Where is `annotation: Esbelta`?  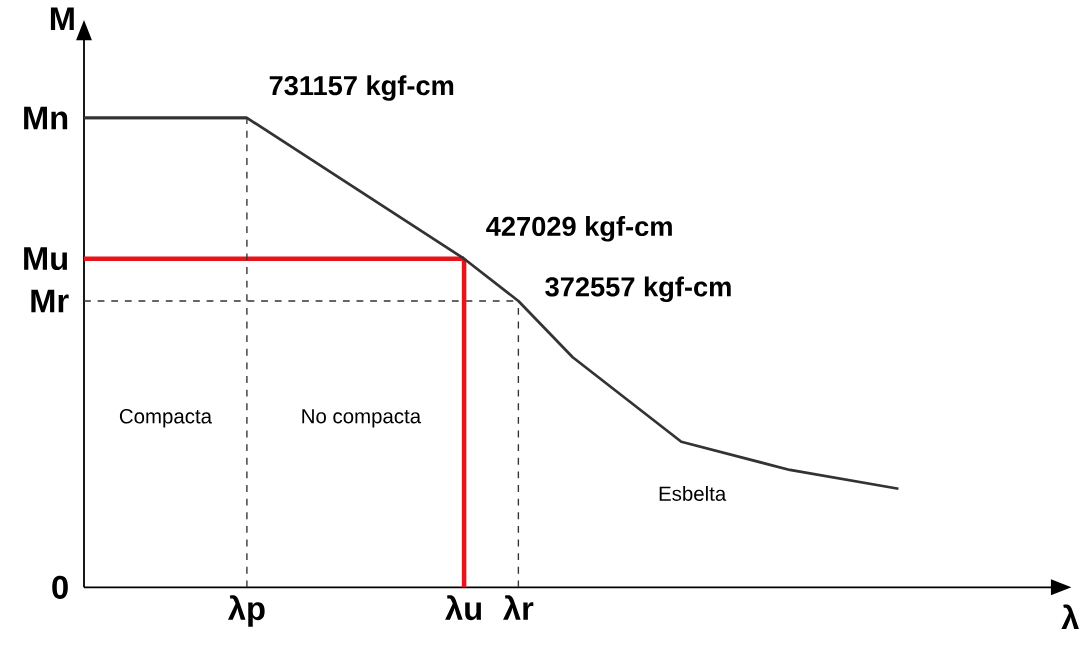 annotation: Esbelta is located at coordinates (693, 493).